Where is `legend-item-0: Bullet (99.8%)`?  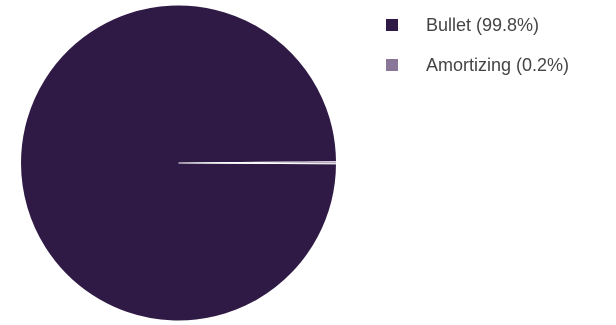
legend-item-0: Bullet (99.8%) is located at coordinates (500, 25).